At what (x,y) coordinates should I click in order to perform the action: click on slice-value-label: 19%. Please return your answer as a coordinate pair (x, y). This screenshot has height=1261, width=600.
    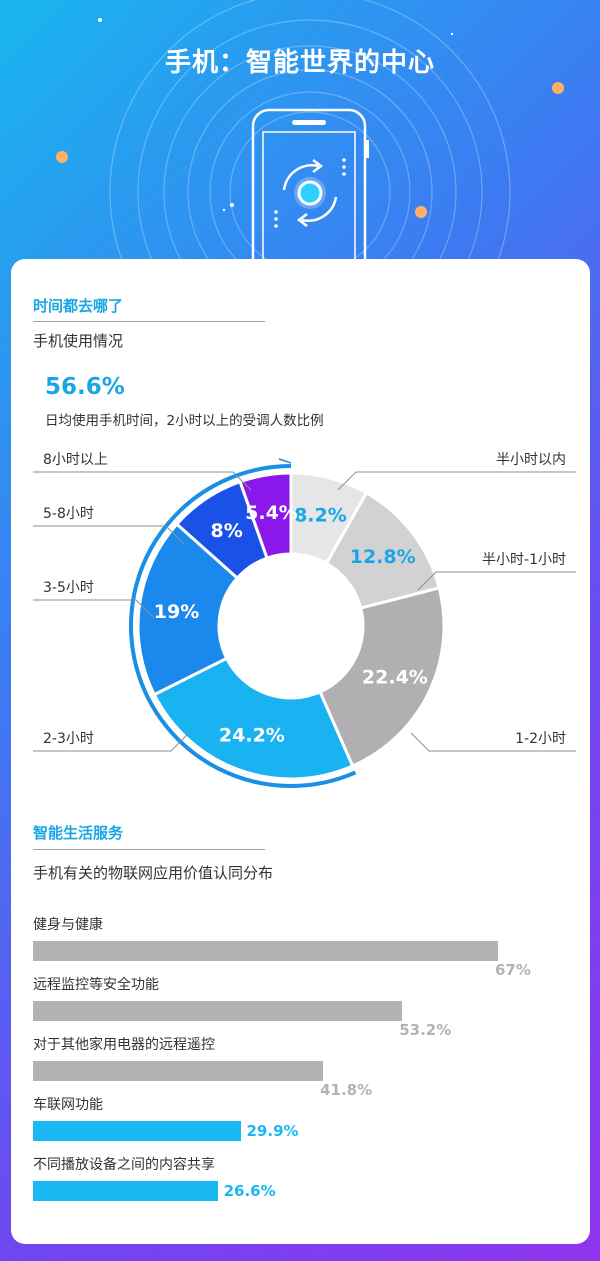
    Looking at the image, I should click on (176, 612).